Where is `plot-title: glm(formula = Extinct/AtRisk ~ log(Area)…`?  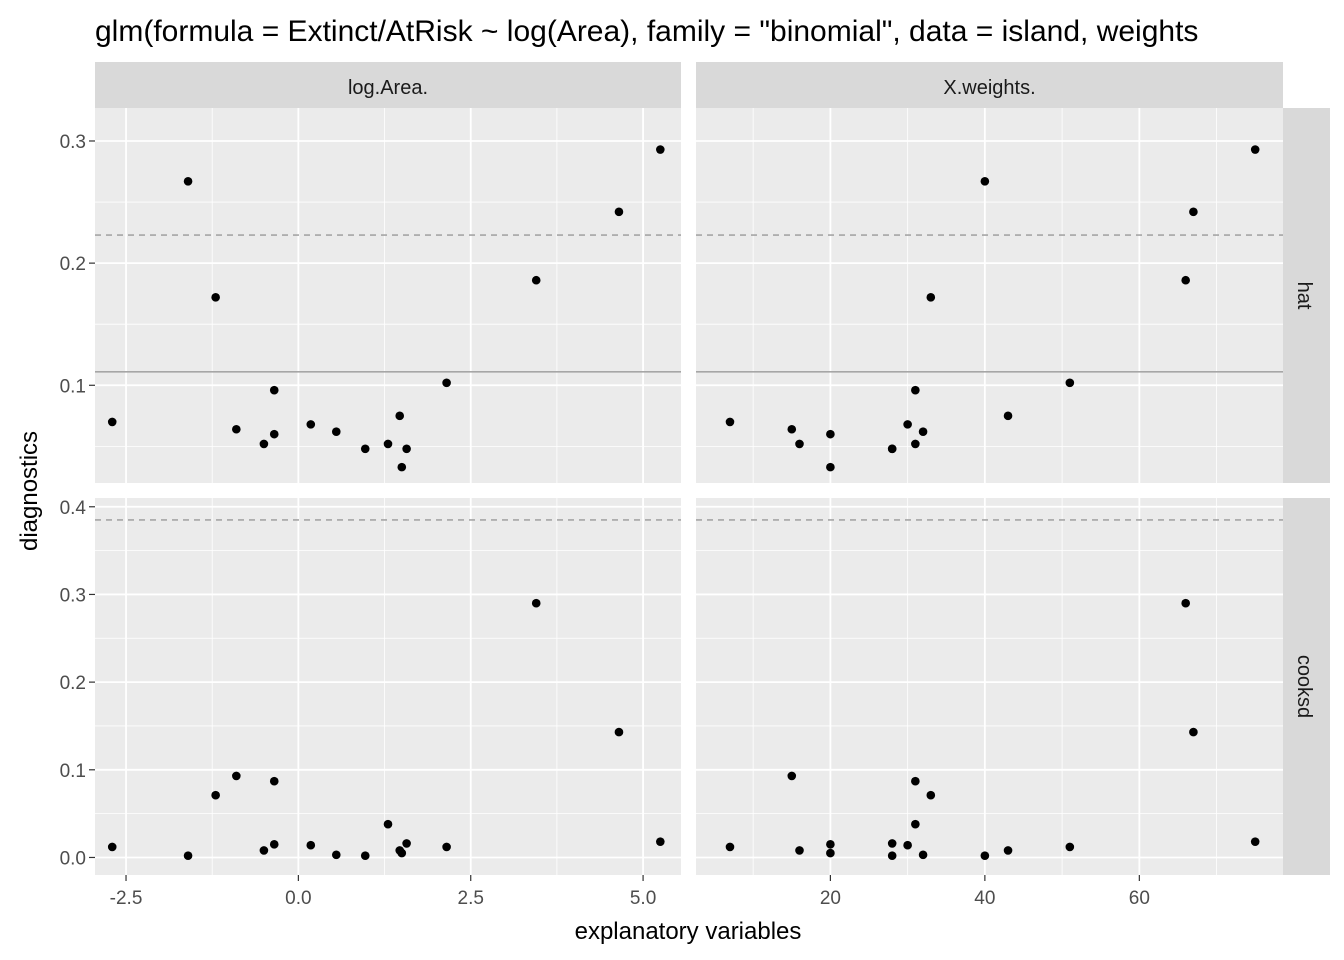 plot-title: glm(formula = Extinct/AtRisk ~ log(Area)… is located at coordinates (646, 31).